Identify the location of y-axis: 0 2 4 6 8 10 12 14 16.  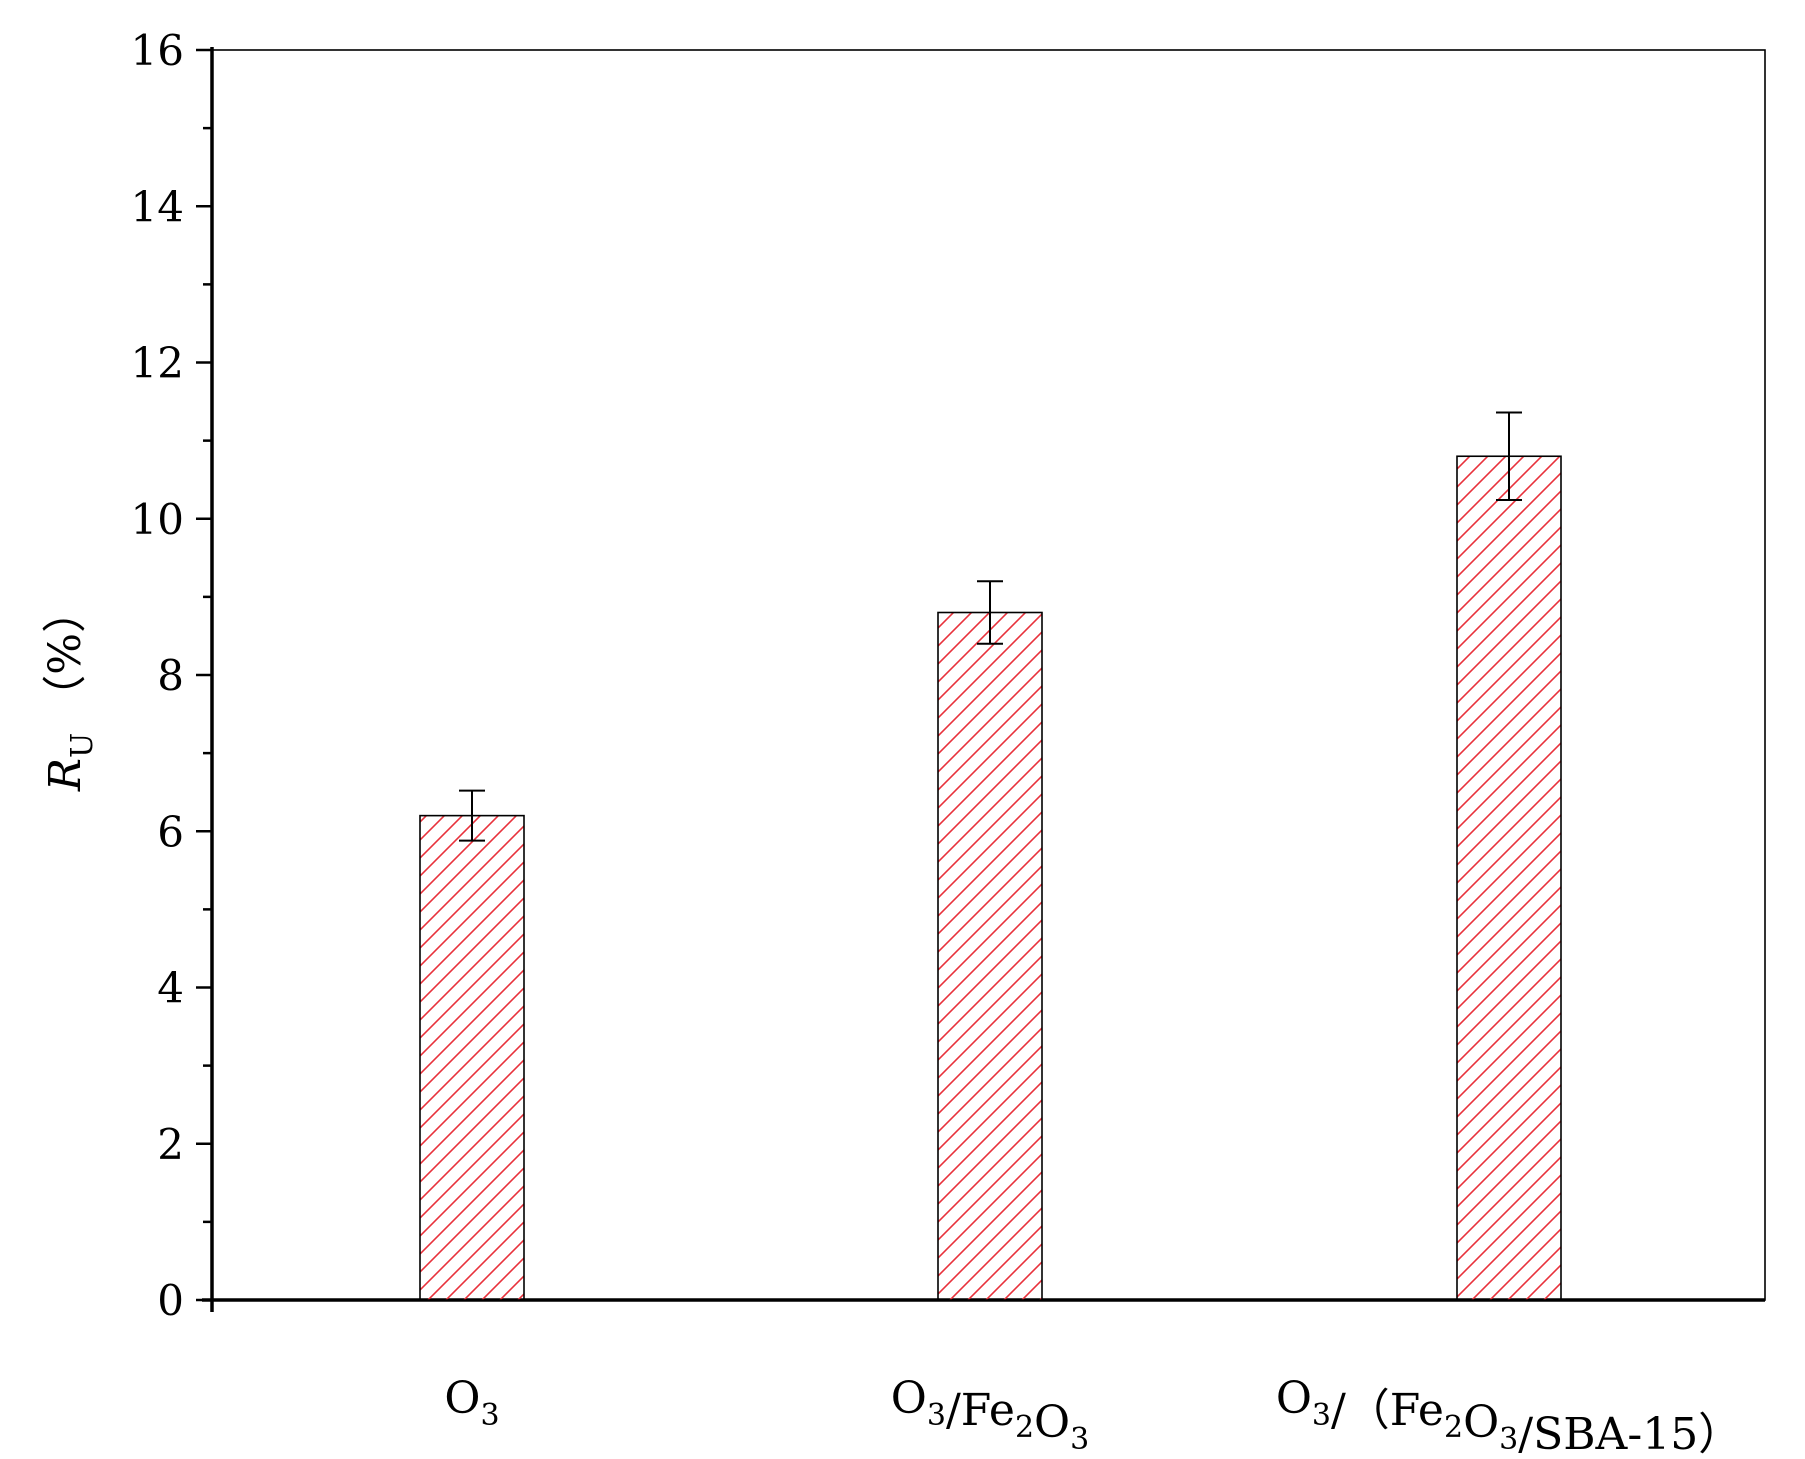
(171, 675).